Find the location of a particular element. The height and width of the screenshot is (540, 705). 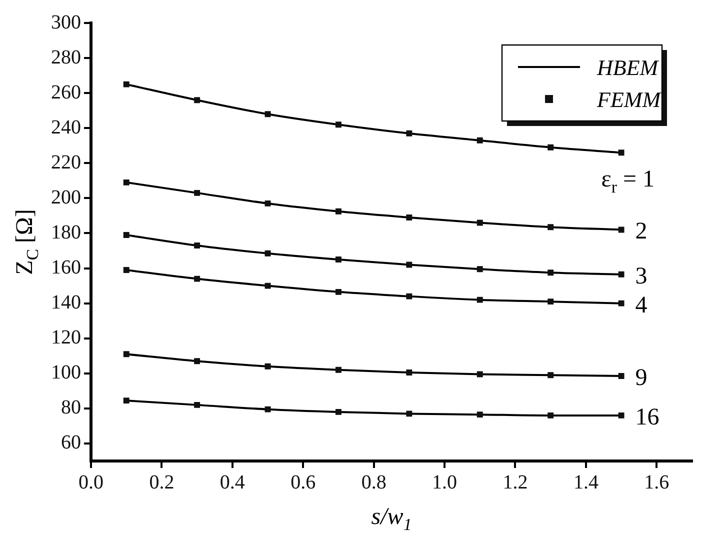

y-tick-label: 200 is located at coordinates (66, 197).